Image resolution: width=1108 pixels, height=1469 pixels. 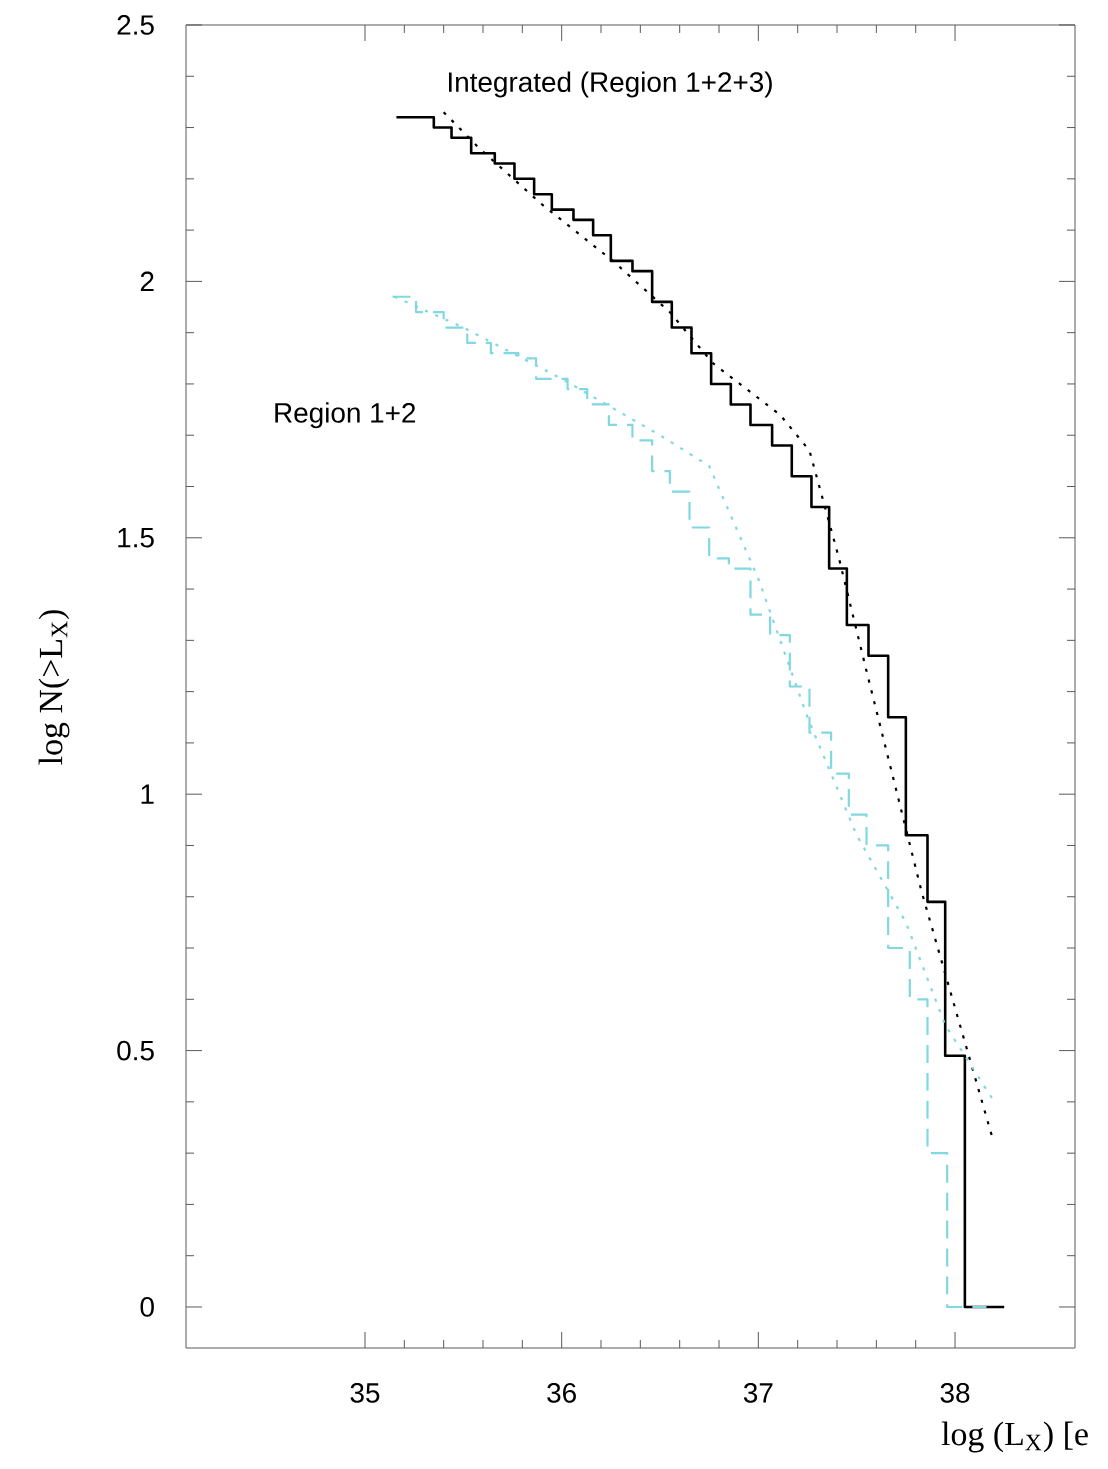 What do you see at coordinates (135, 1050) in the screenshot?
I see `y-tick-label: 0.5` at bounding box center [135, 1050].